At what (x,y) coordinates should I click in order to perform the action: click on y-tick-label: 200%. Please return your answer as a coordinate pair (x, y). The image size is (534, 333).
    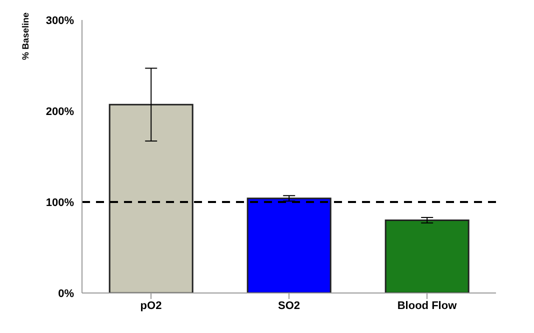
    Looking at the image, I should click on (60, 112).